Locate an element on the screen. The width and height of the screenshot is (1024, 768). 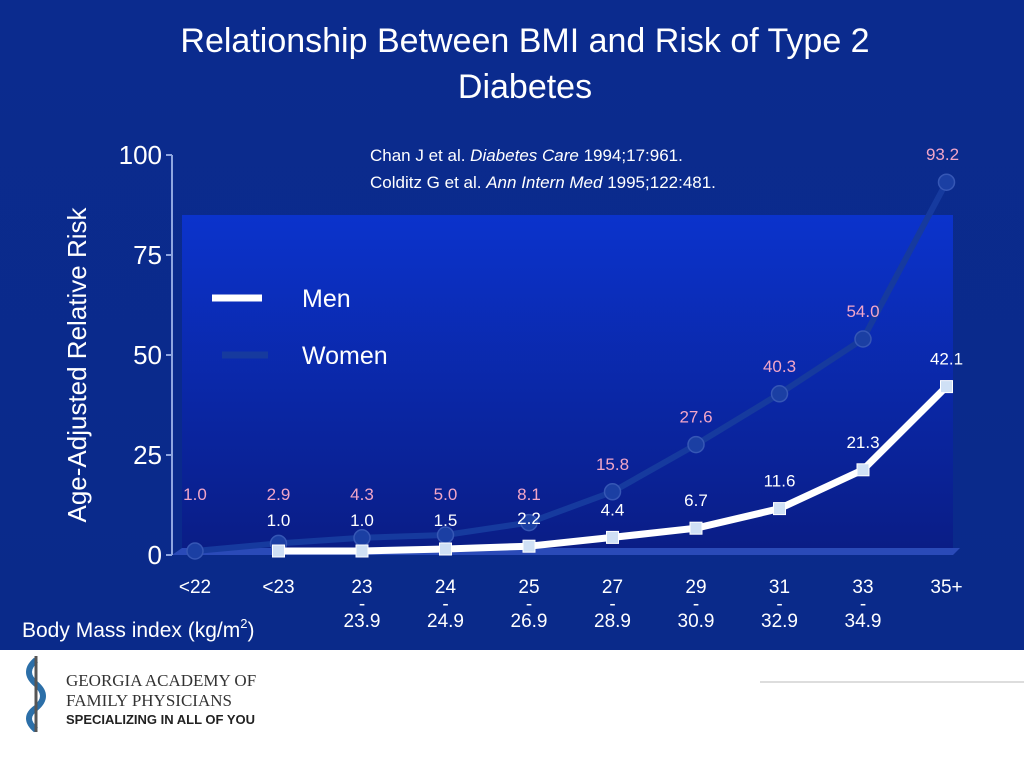
y-tick-label: 100 is located at coordinates (140, 155).